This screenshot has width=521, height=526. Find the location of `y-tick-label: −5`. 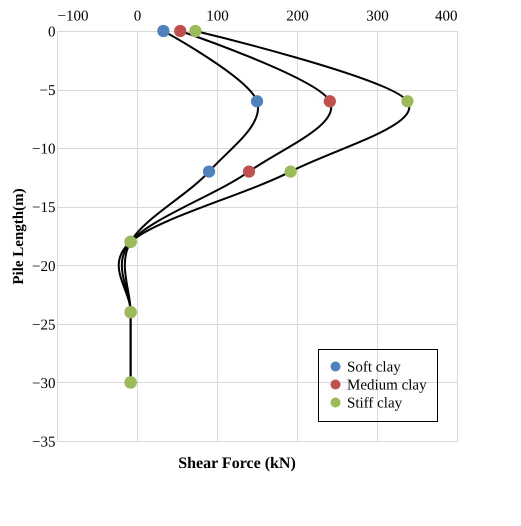

y-tick-label: −5 is located at coordinates (48, 91).